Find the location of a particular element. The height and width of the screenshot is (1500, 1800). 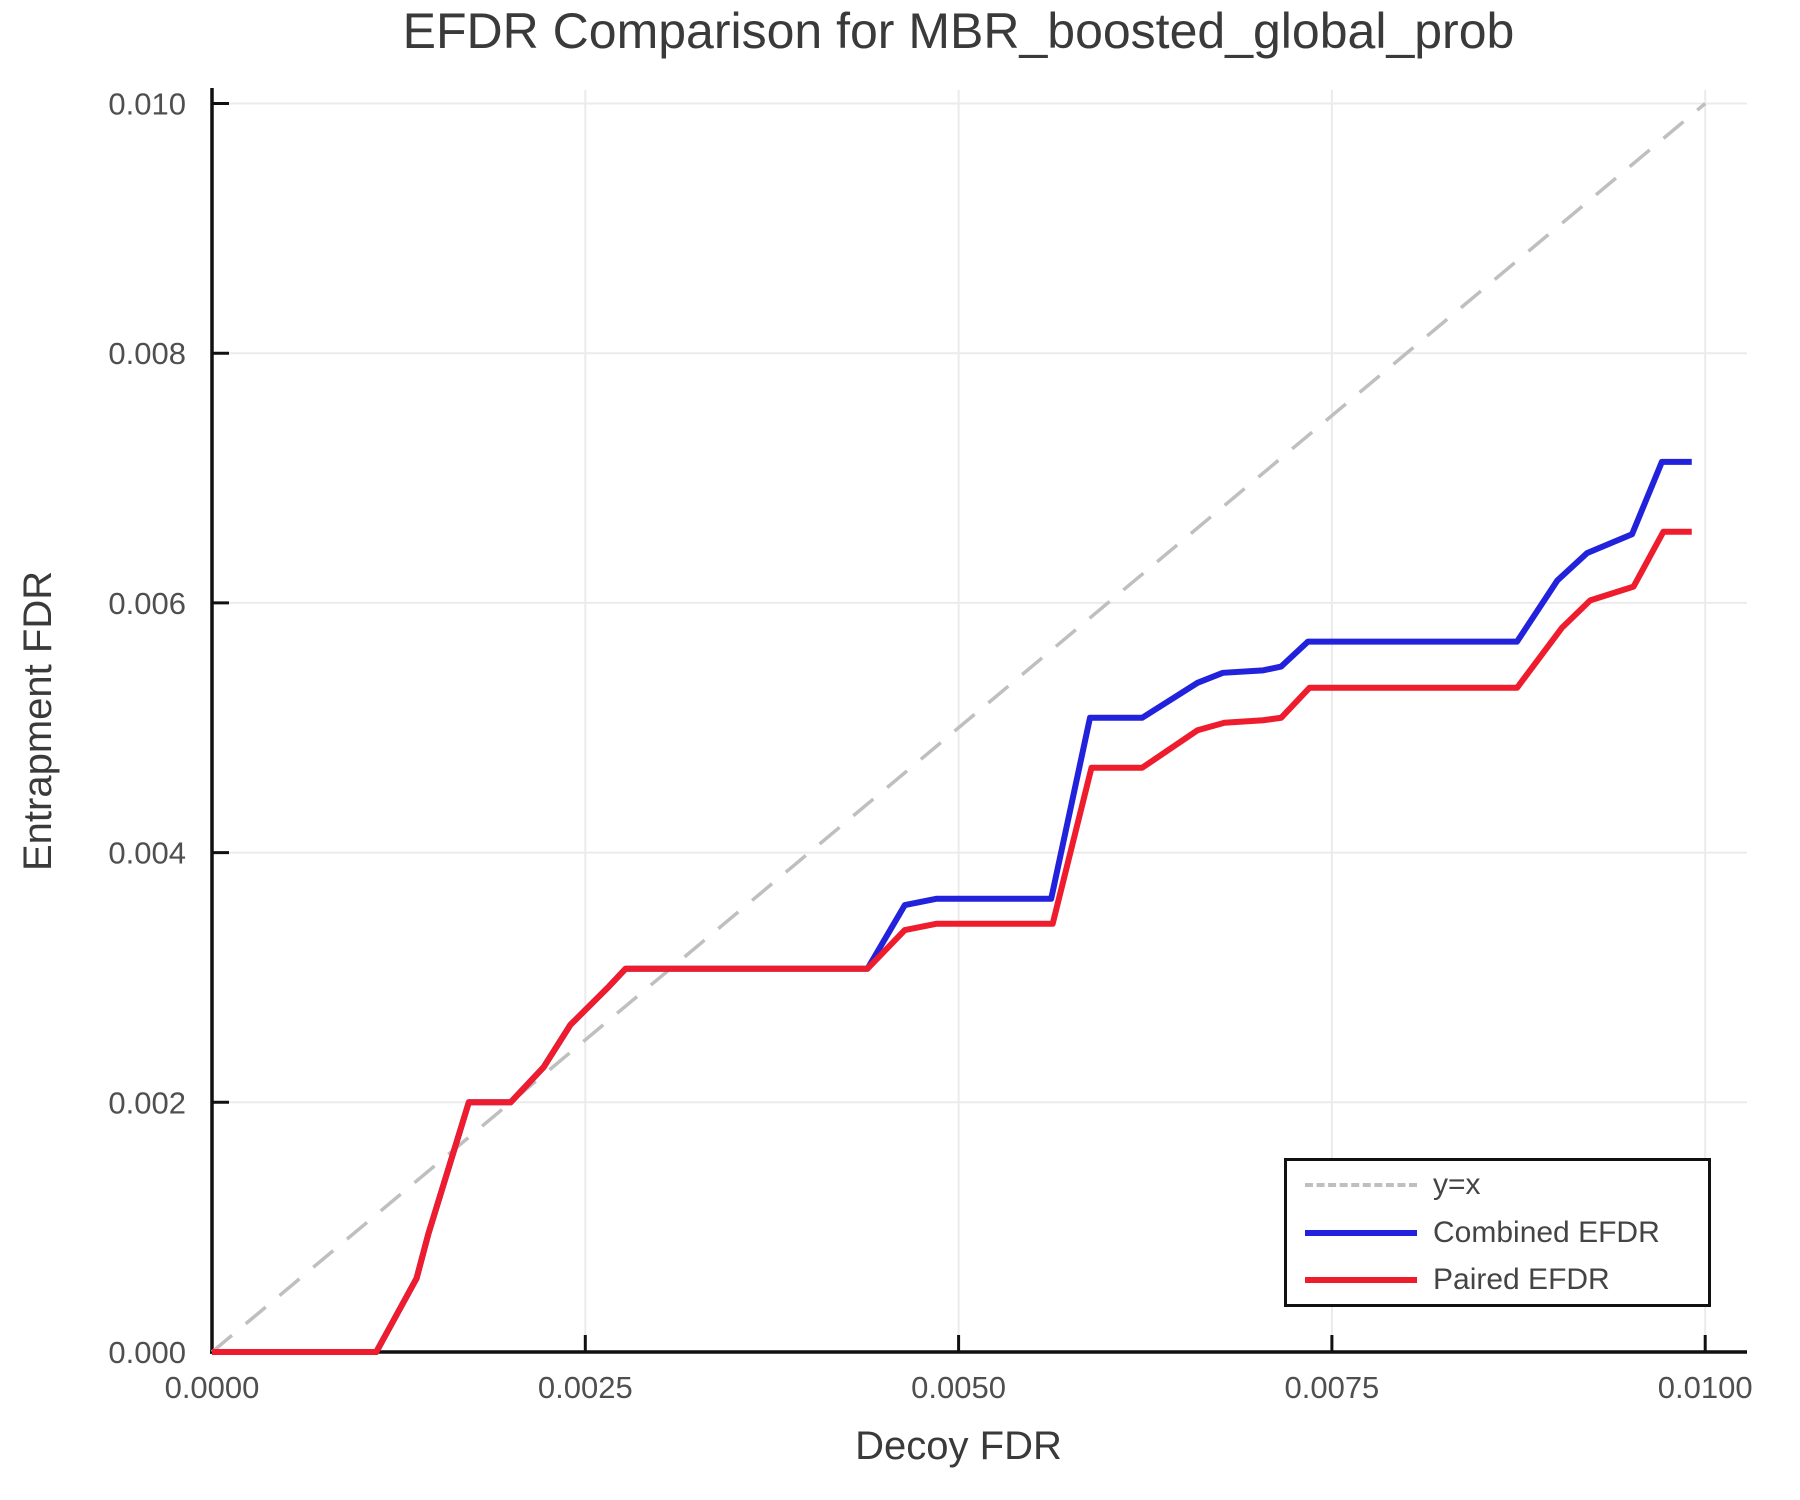

legend-blue-line-sample is located at coordinates (1361, 1232).